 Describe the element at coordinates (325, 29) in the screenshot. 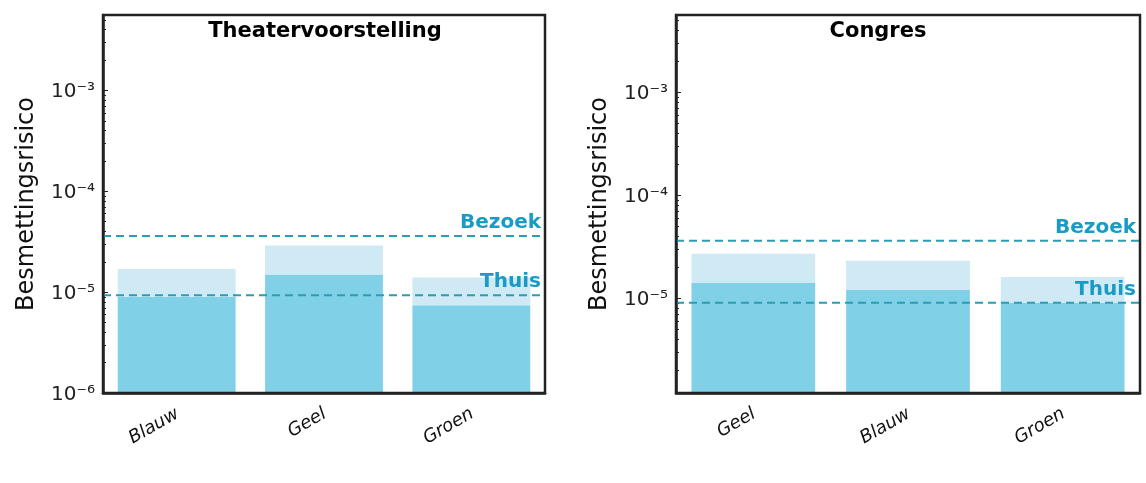

I see `chart-title: Theatervoorstelling` at that location.